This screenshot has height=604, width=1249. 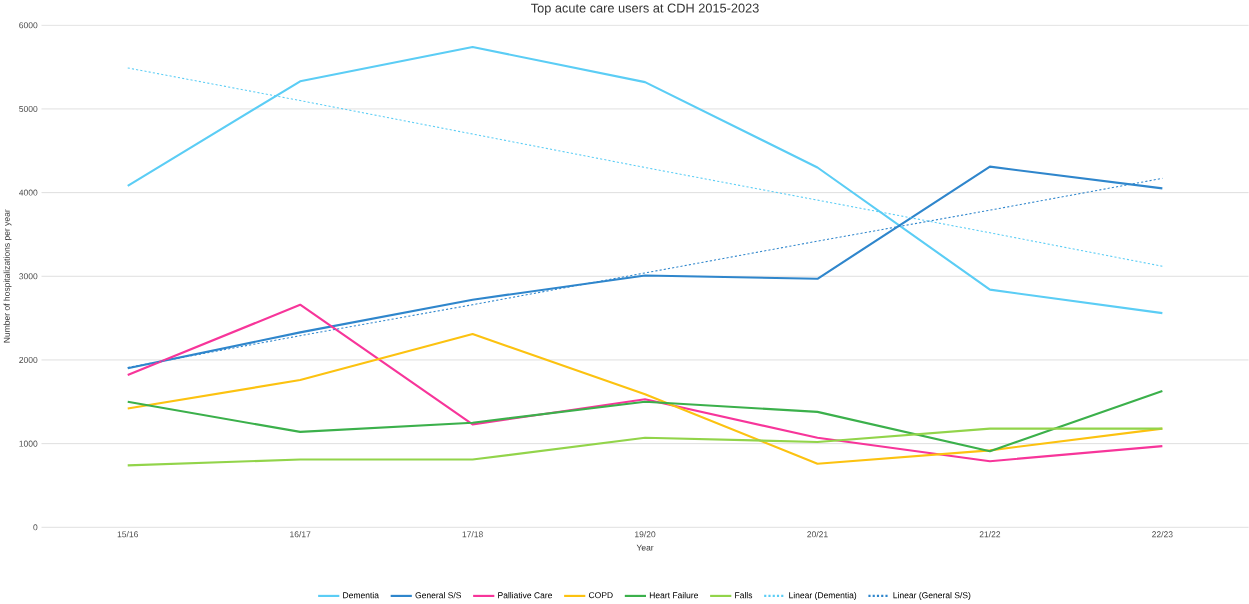 What do you see at coordinates (525, 595) in the screenshot?
I see `legend-label: Palliative Care` at bounding box center [525, 595].